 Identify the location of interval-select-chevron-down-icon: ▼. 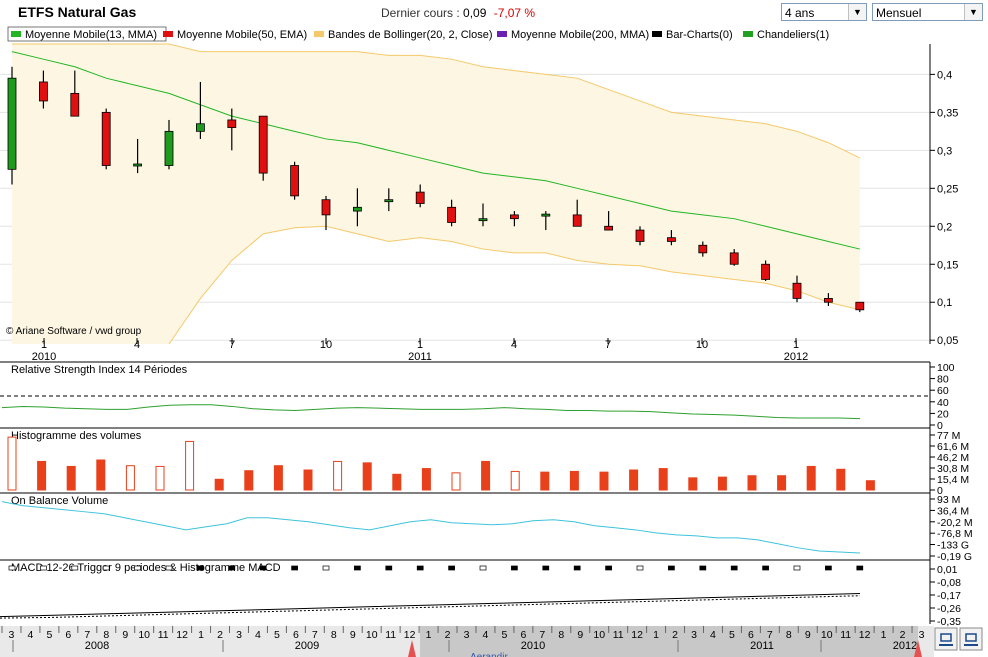
(973, 12).